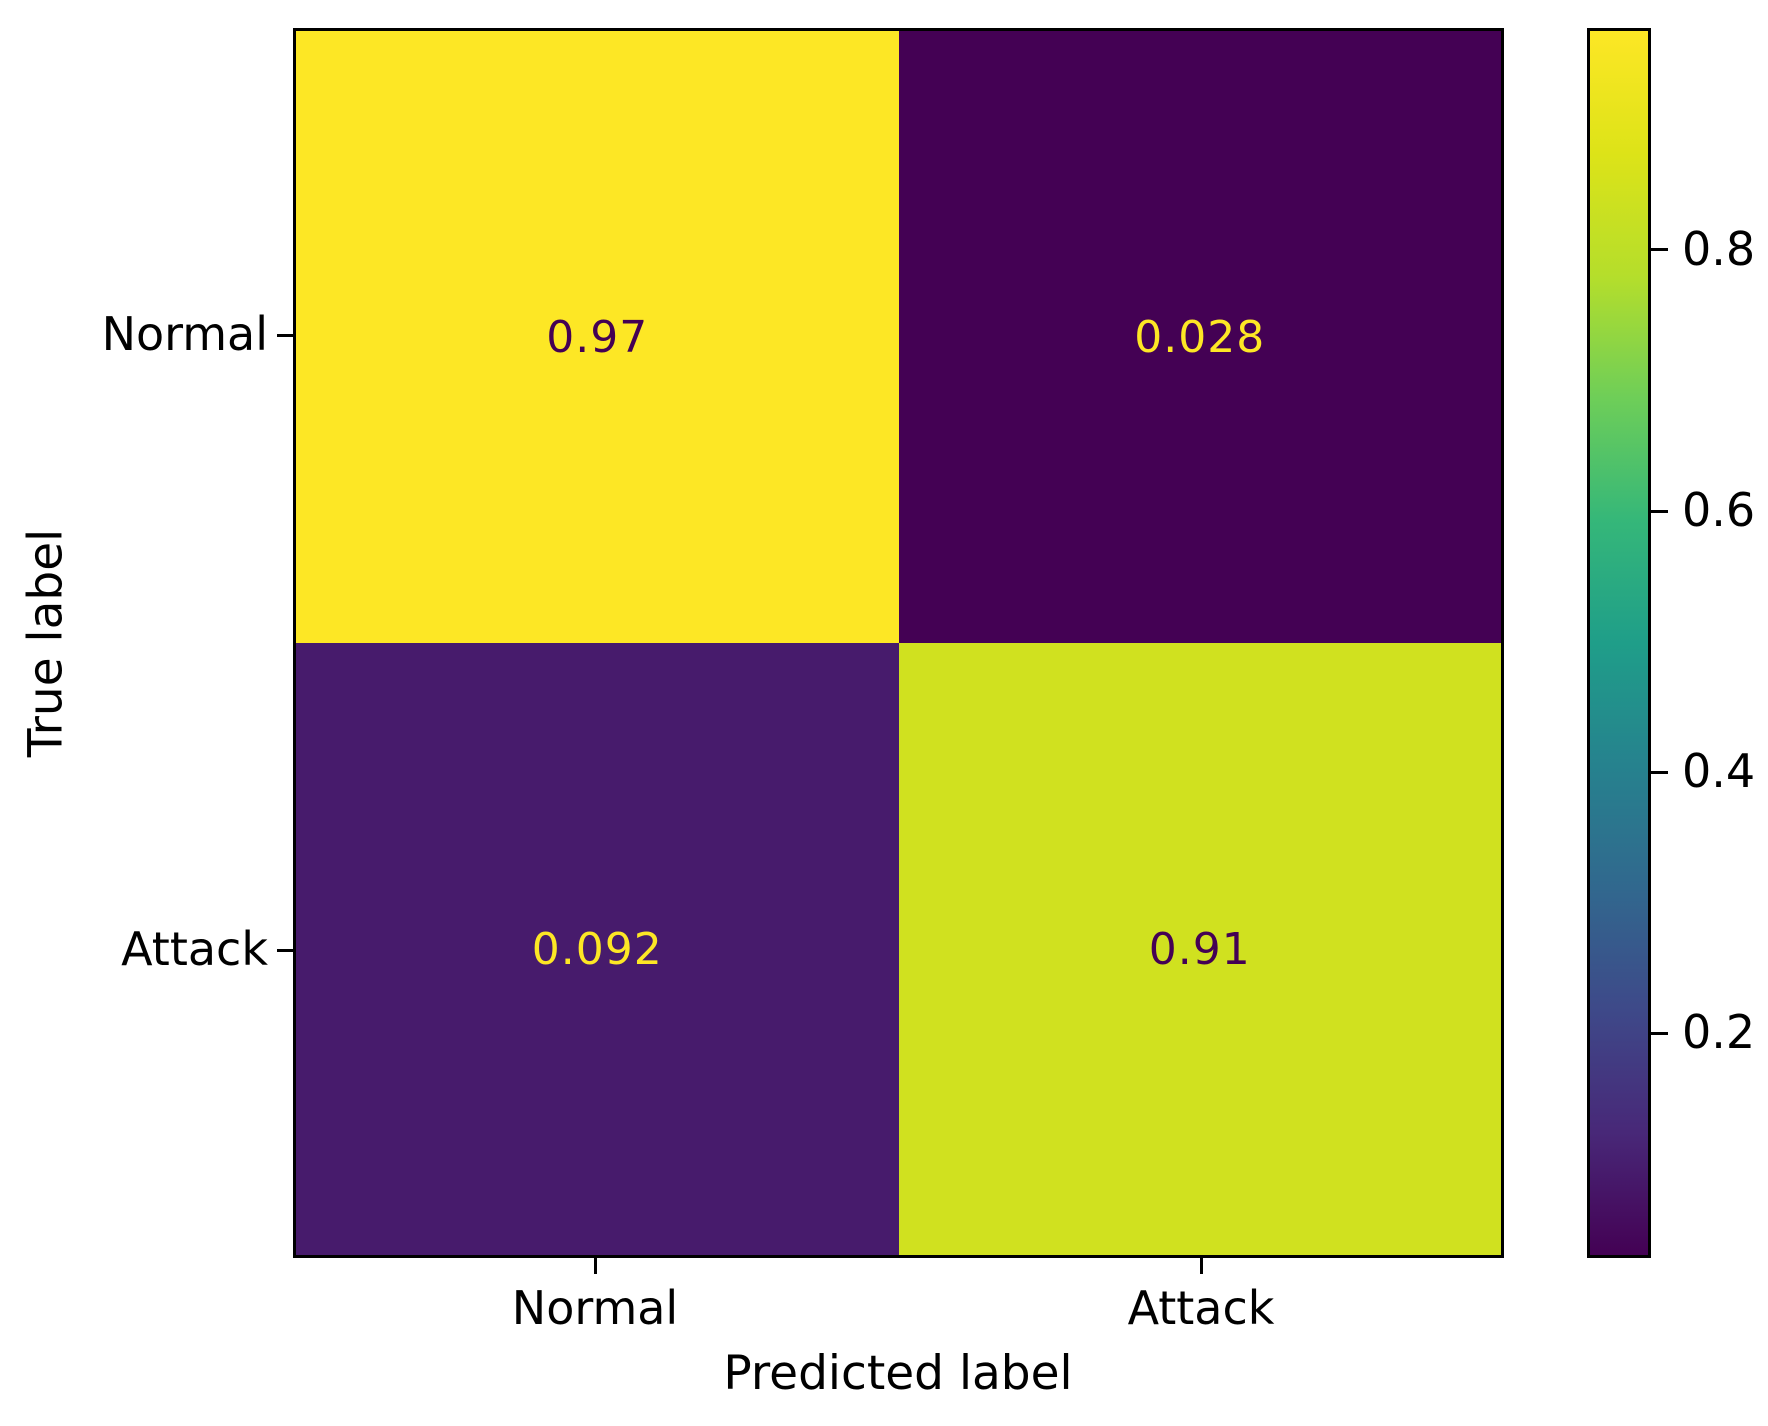  I want to click on colorbar, so click(1619, 643).